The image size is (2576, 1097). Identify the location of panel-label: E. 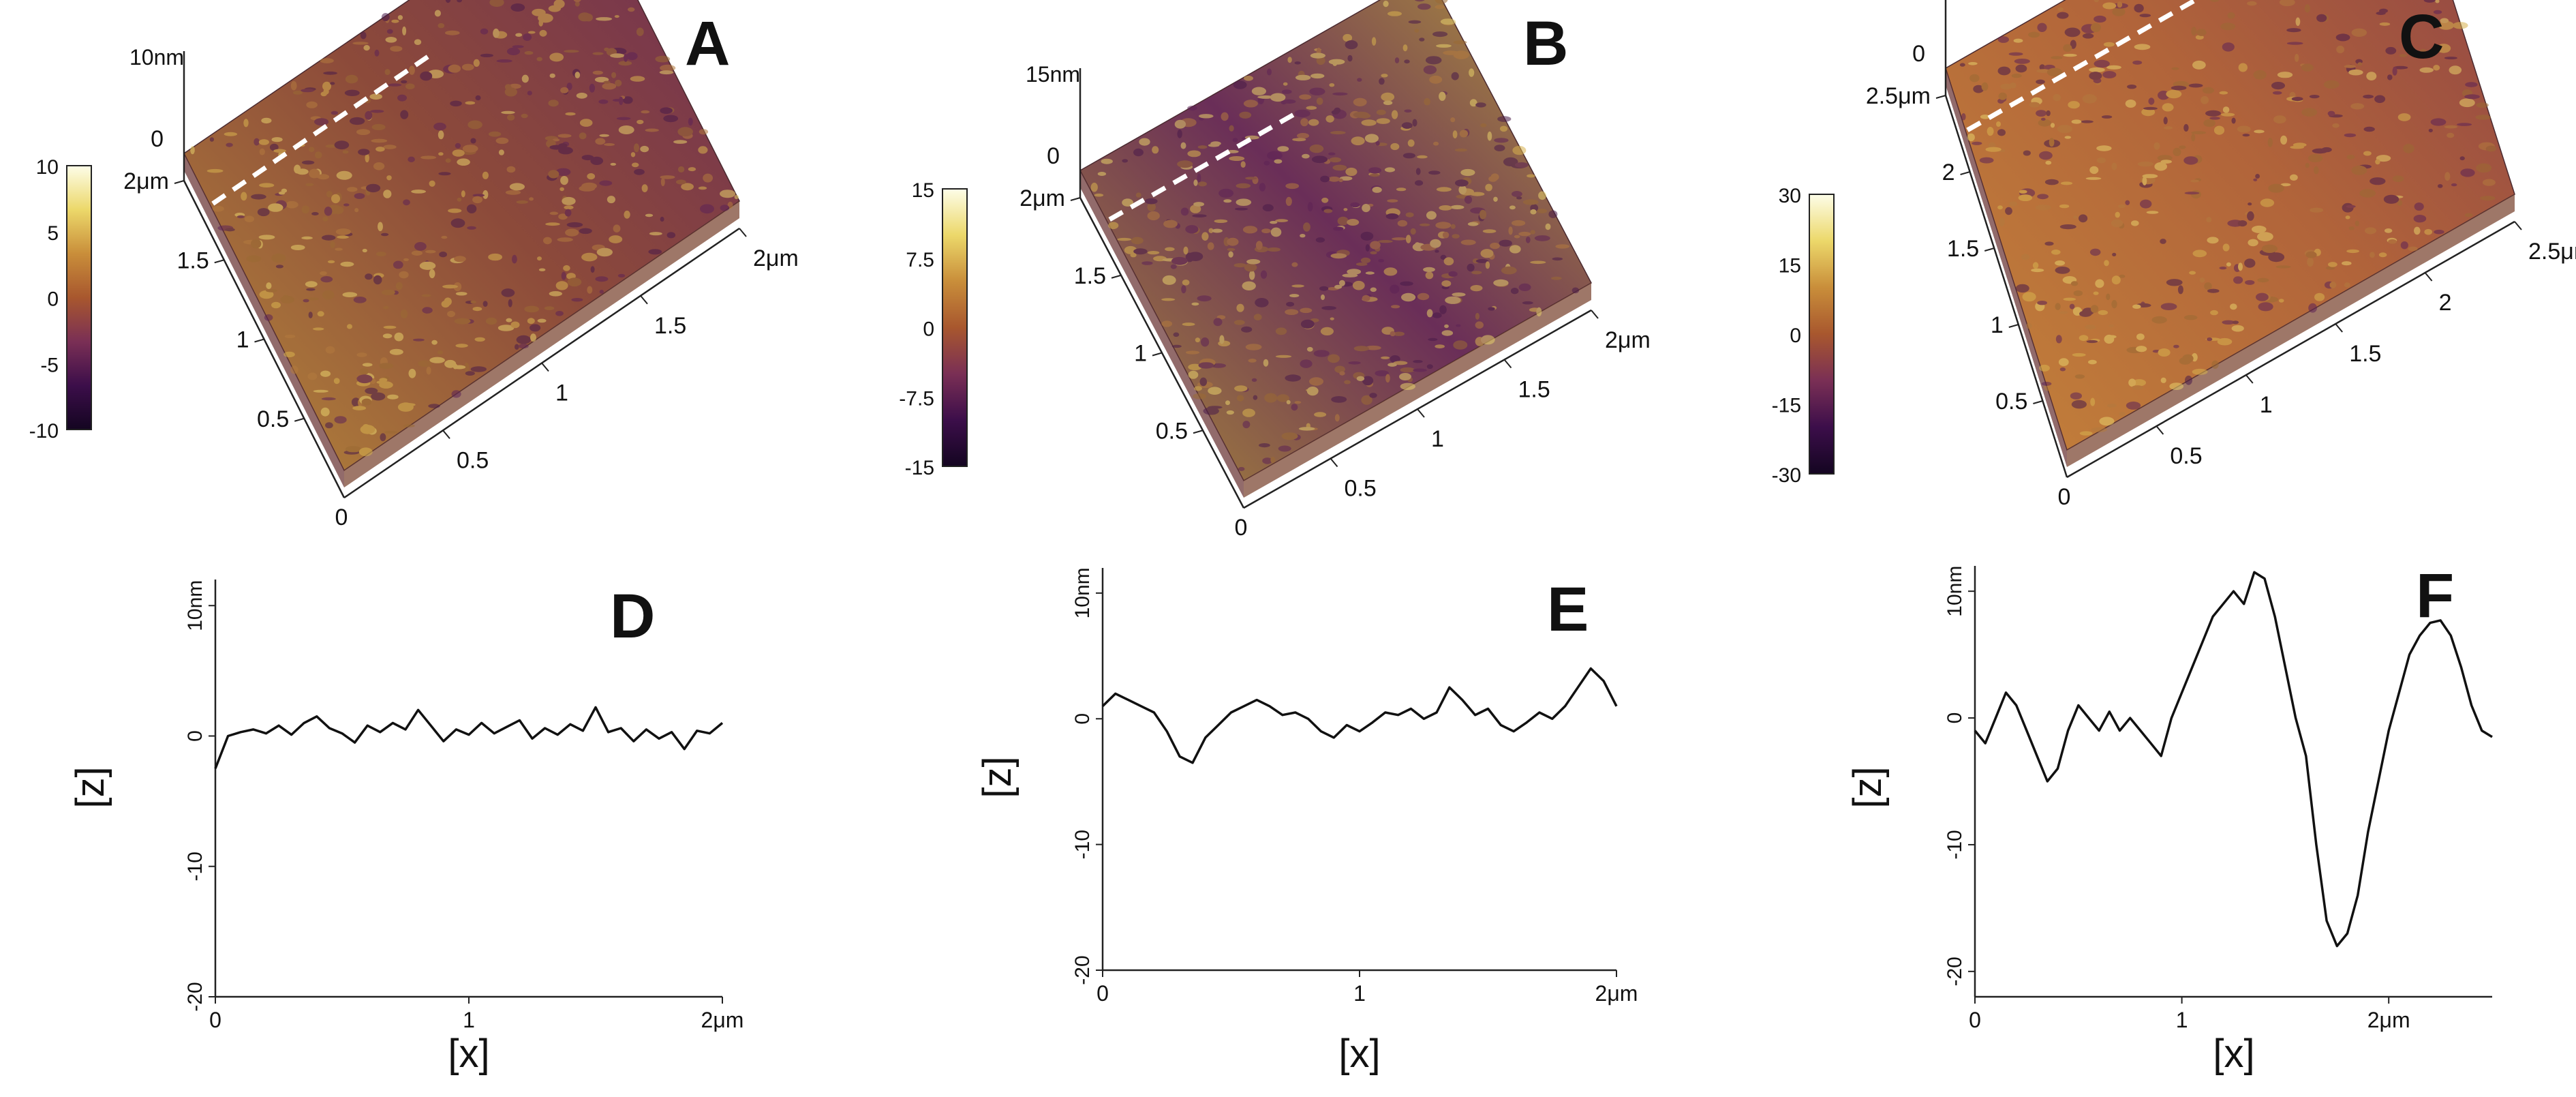
(1568, 609).